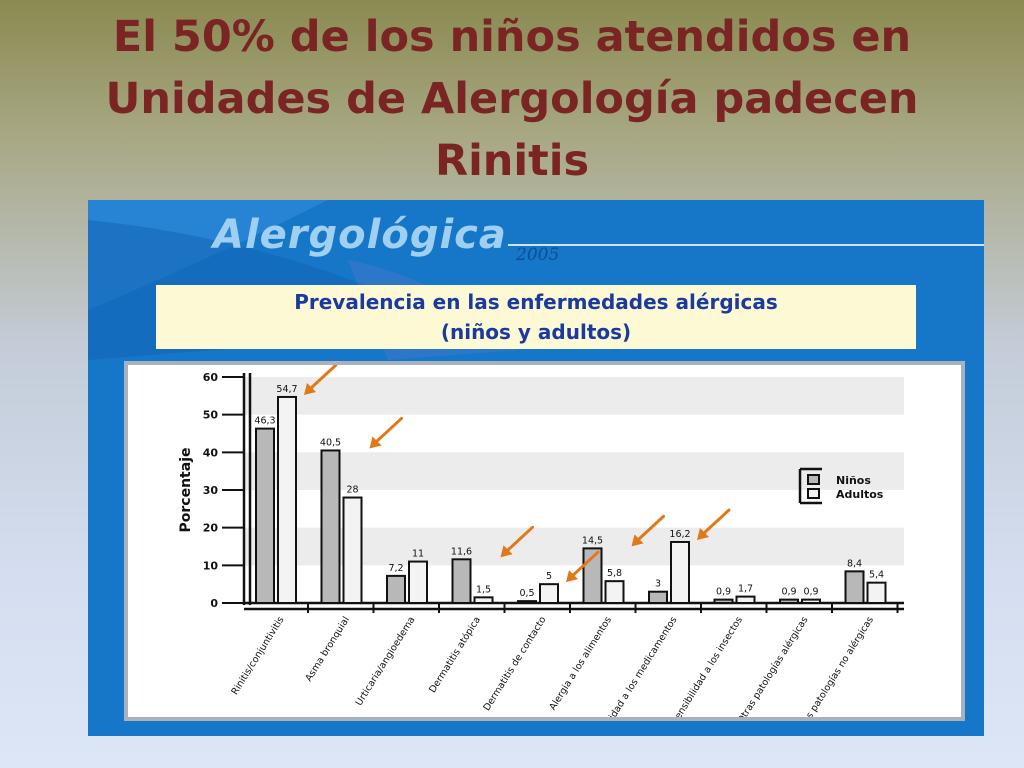 This screenshot has height=768, width=1024. What do you see at coordinates (211, 490) in the screenshot?
I see `y-tick-label: 30` at bounding box center [211, 490].